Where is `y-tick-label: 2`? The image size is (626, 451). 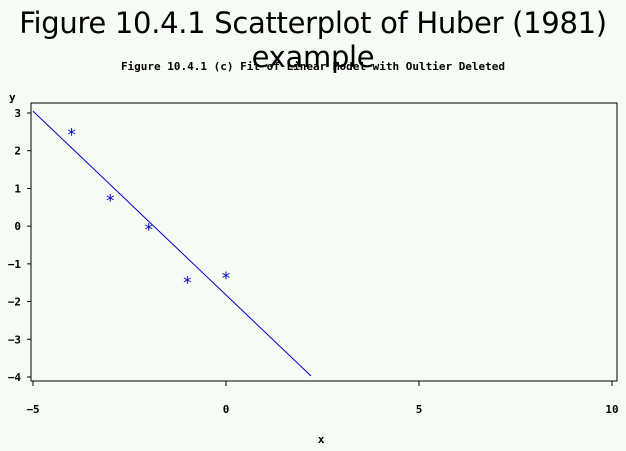 y-tick-label: 2 is located at coordinates (17, 151).